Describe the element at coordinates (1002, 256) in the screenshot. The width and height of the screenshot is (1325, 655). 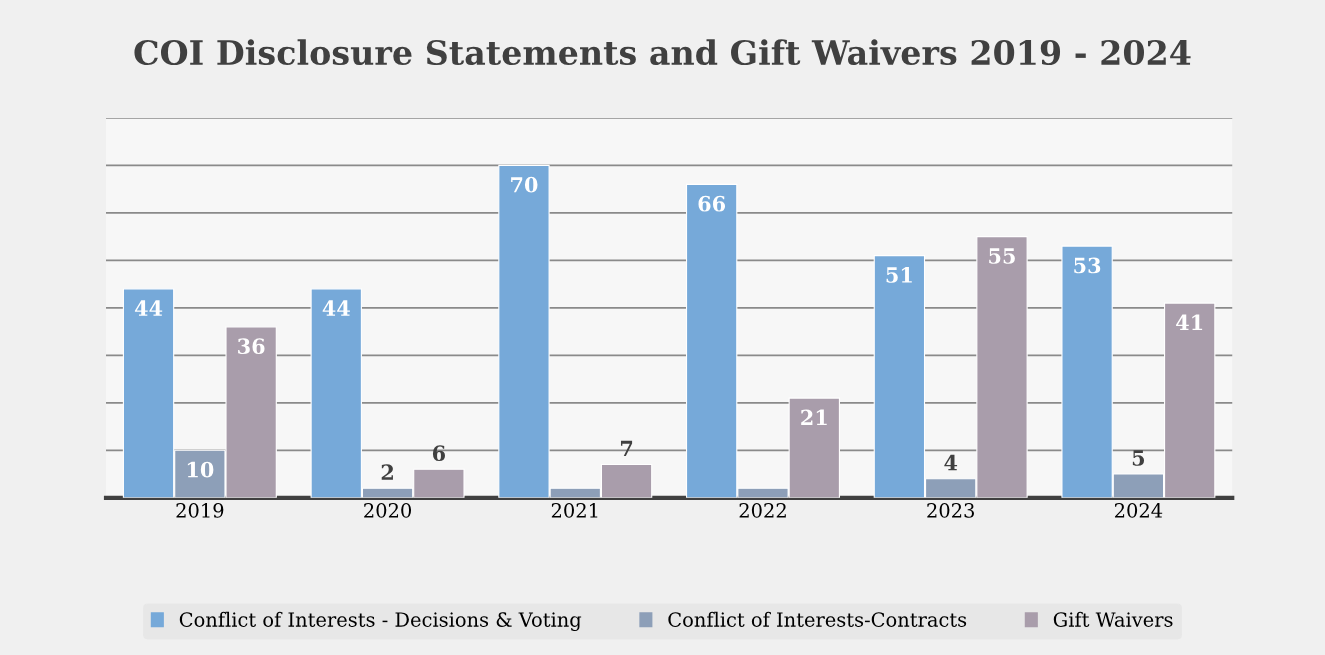
I see `data-label: 55` at that location.